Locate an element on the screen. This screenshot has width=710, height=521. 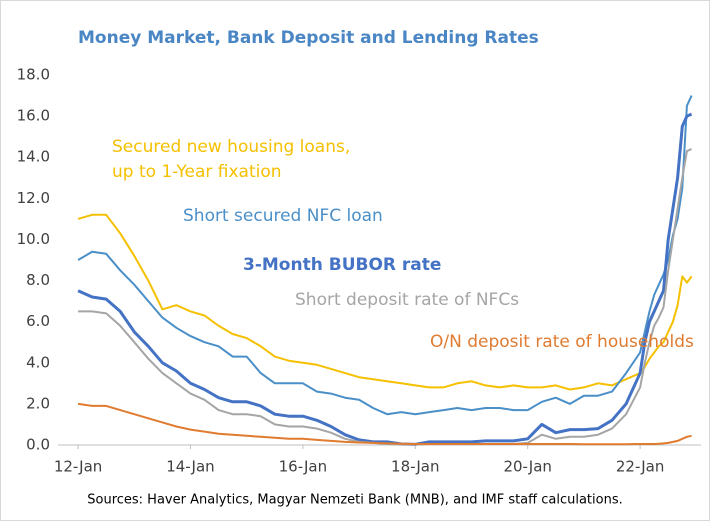
series-label: Short secured NFC loan is located at coordinates (283, 216).